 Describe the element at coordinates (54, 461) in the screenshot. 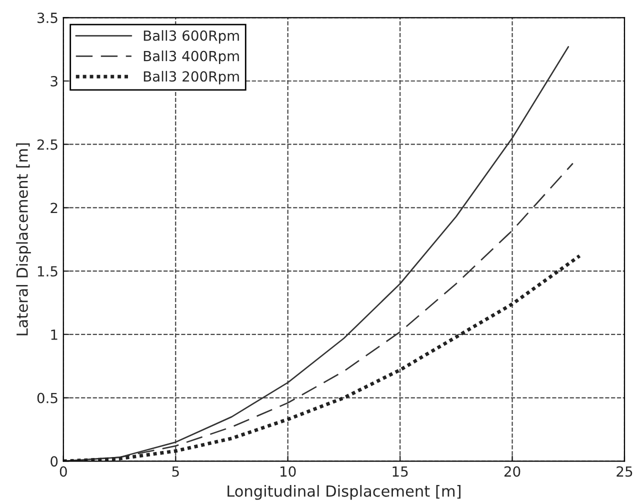

I see `y-tick-label: 0` at that location.